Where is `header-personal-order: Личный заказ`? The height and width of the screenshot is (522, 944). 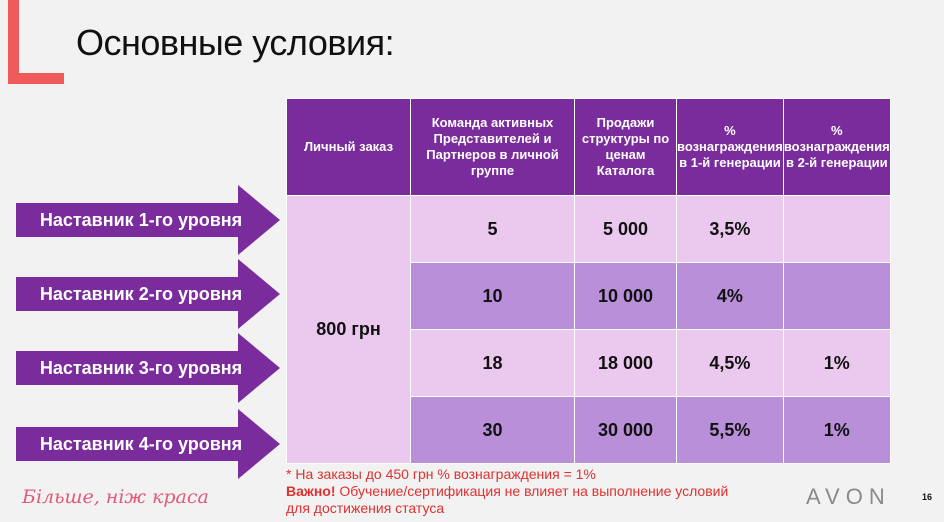 header-personal-order: Личный заказ is located at coordinates (348, 147).